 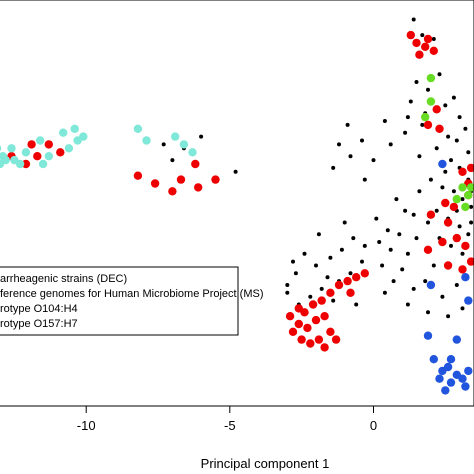 What do you see at coordinates (86, 425) in the screenshot?
I see `x-tick-label-0: -10` at bounding box center [86, 425].